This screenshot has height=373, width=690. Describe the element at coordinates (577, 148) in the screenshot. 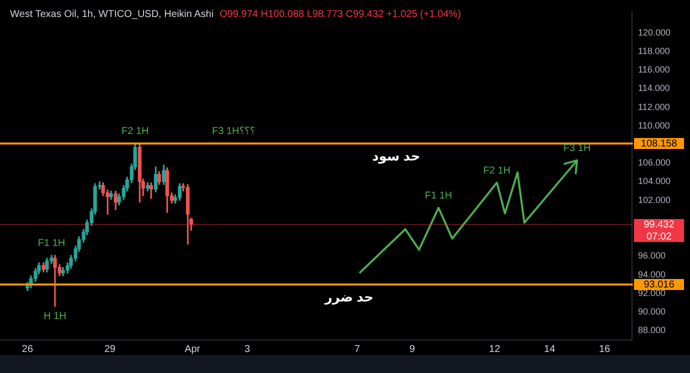

I see `annotation: F3 1H` at that location.